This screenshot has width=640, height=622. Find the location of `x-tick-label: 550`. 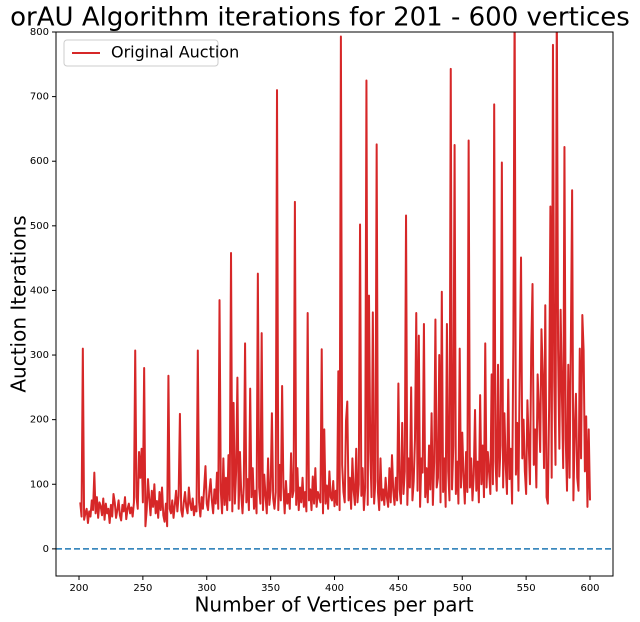

x-tick-label: 550 is located at coordinates (526, 588).